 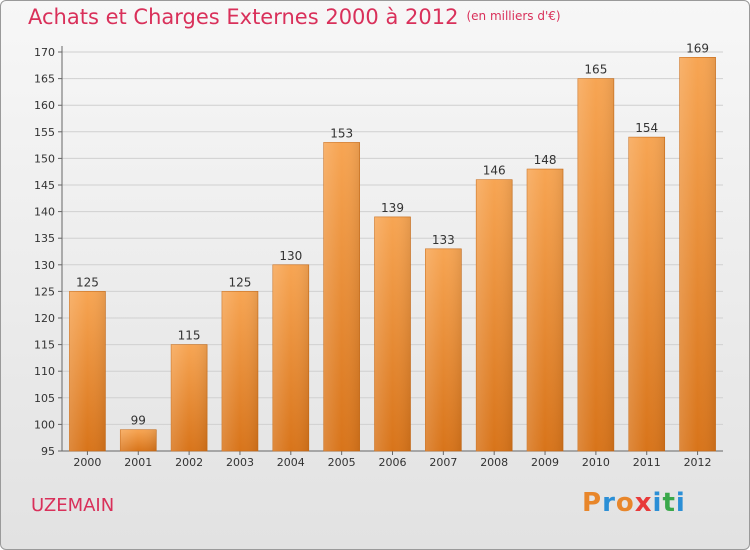 What do you see at coordinates (634, 503) in the screenshot?
I see `proxiti-logo: Proxiti` at bounding box center [634, 503].